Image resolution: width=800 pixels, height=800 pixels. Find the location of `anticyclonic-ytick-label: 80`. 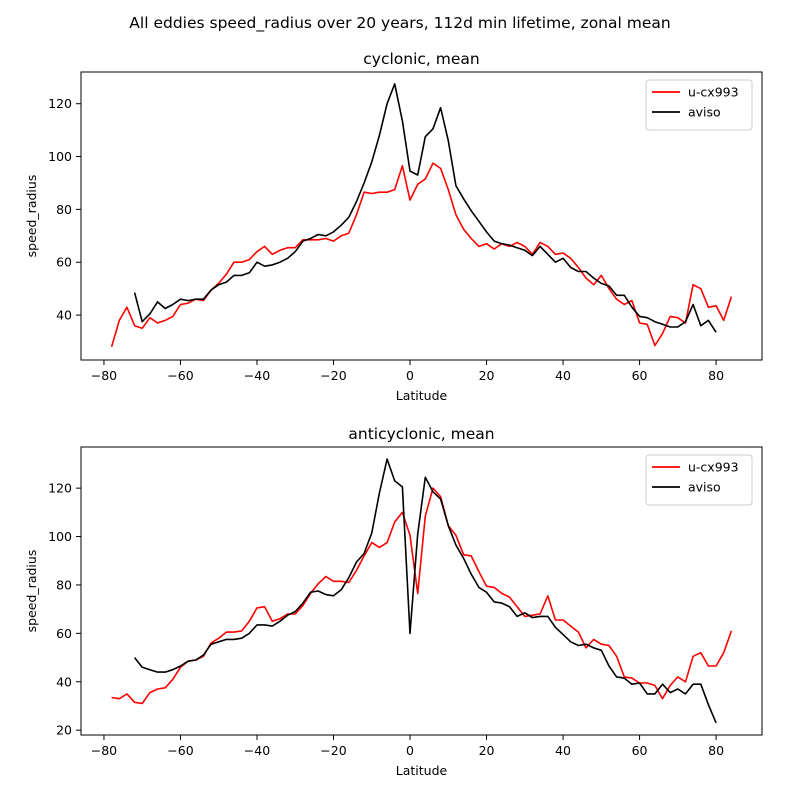

anticyclonic-ytick-label: 80 is located at coordinates (64, 584).